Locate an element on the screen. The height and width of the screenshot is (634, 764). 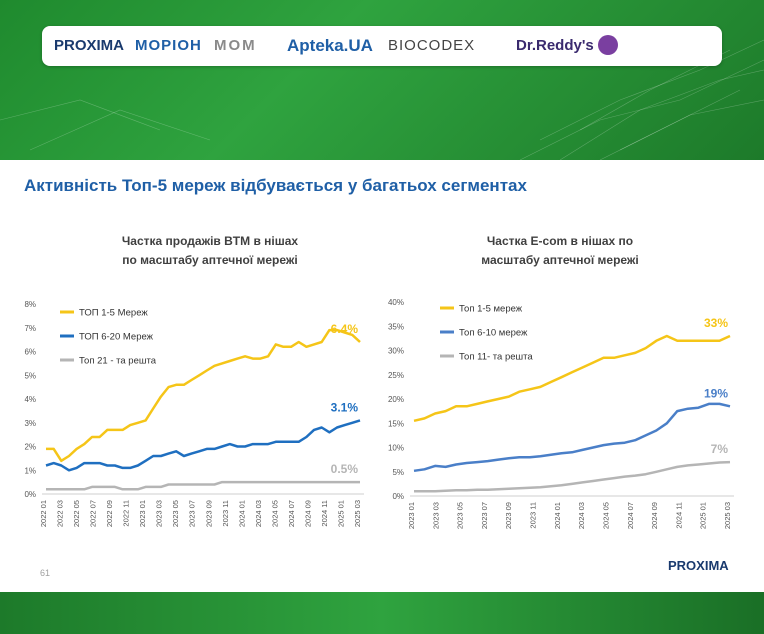
legend-label-1: Топ 1-5 мереж is located at coordinates (491, 309).